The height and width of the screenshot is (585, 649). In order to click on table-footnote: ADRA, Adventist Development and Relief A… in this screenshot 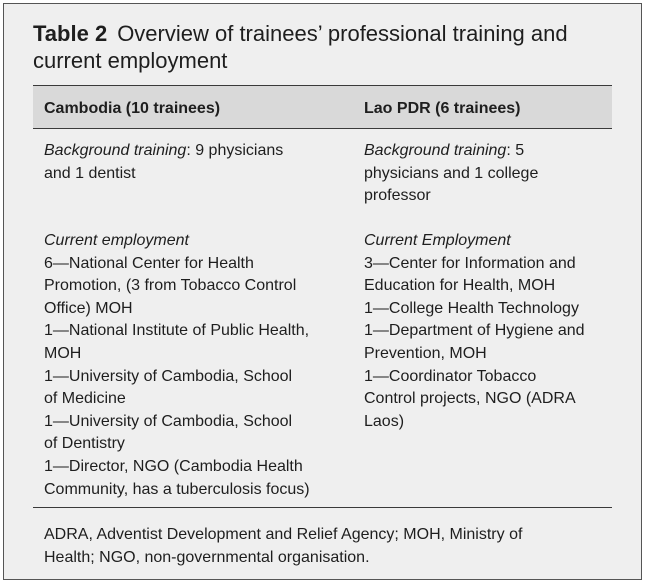, I will do `click(329, 546)`.